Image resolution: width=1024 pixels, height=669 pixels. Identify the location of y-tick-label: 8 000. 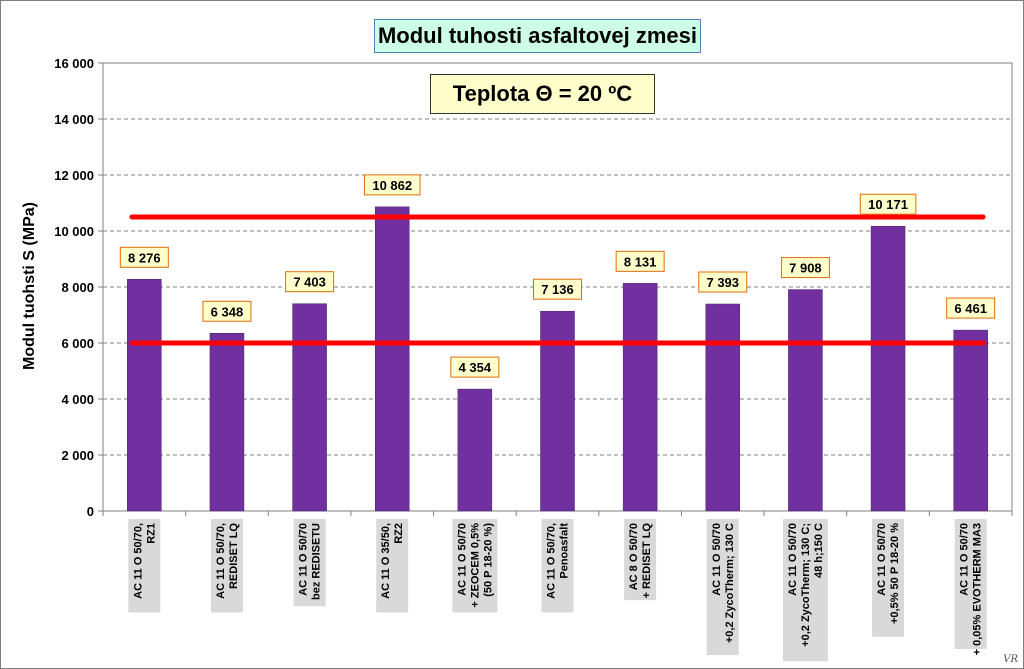
(77, 287).